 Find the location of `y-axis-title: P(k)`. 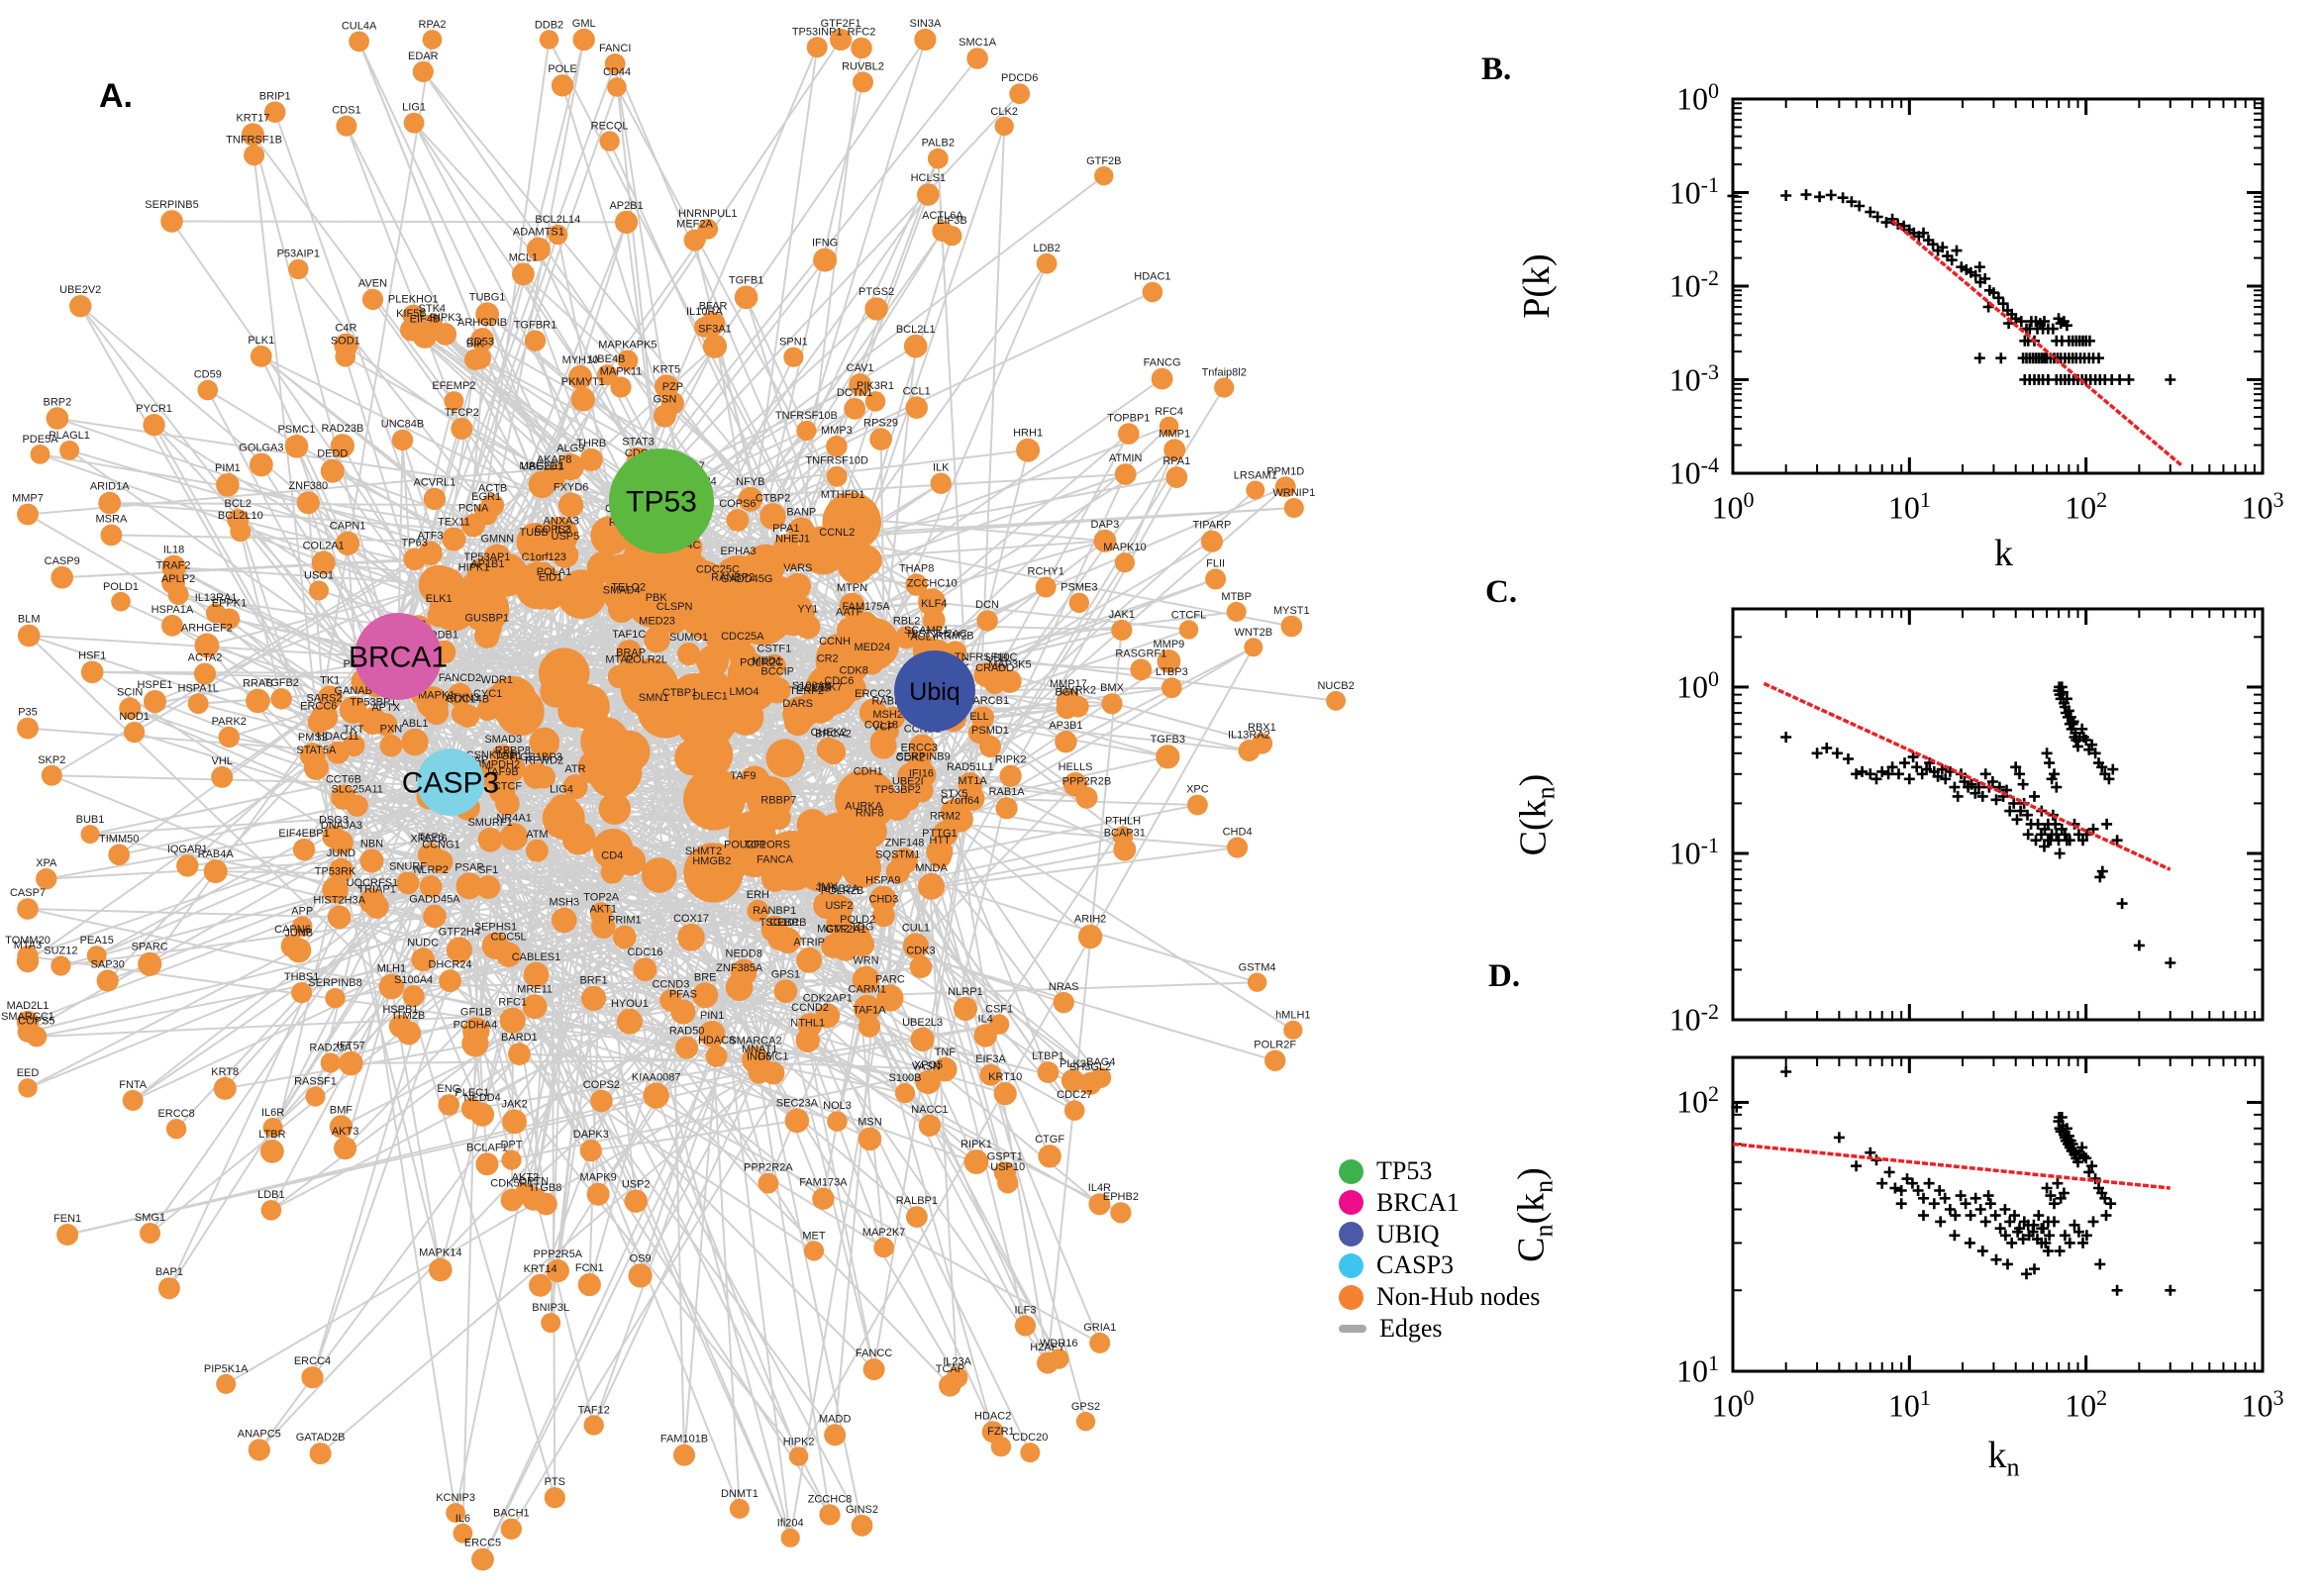

y-axis-title: P(k) is located at coordinates (1537, 286).